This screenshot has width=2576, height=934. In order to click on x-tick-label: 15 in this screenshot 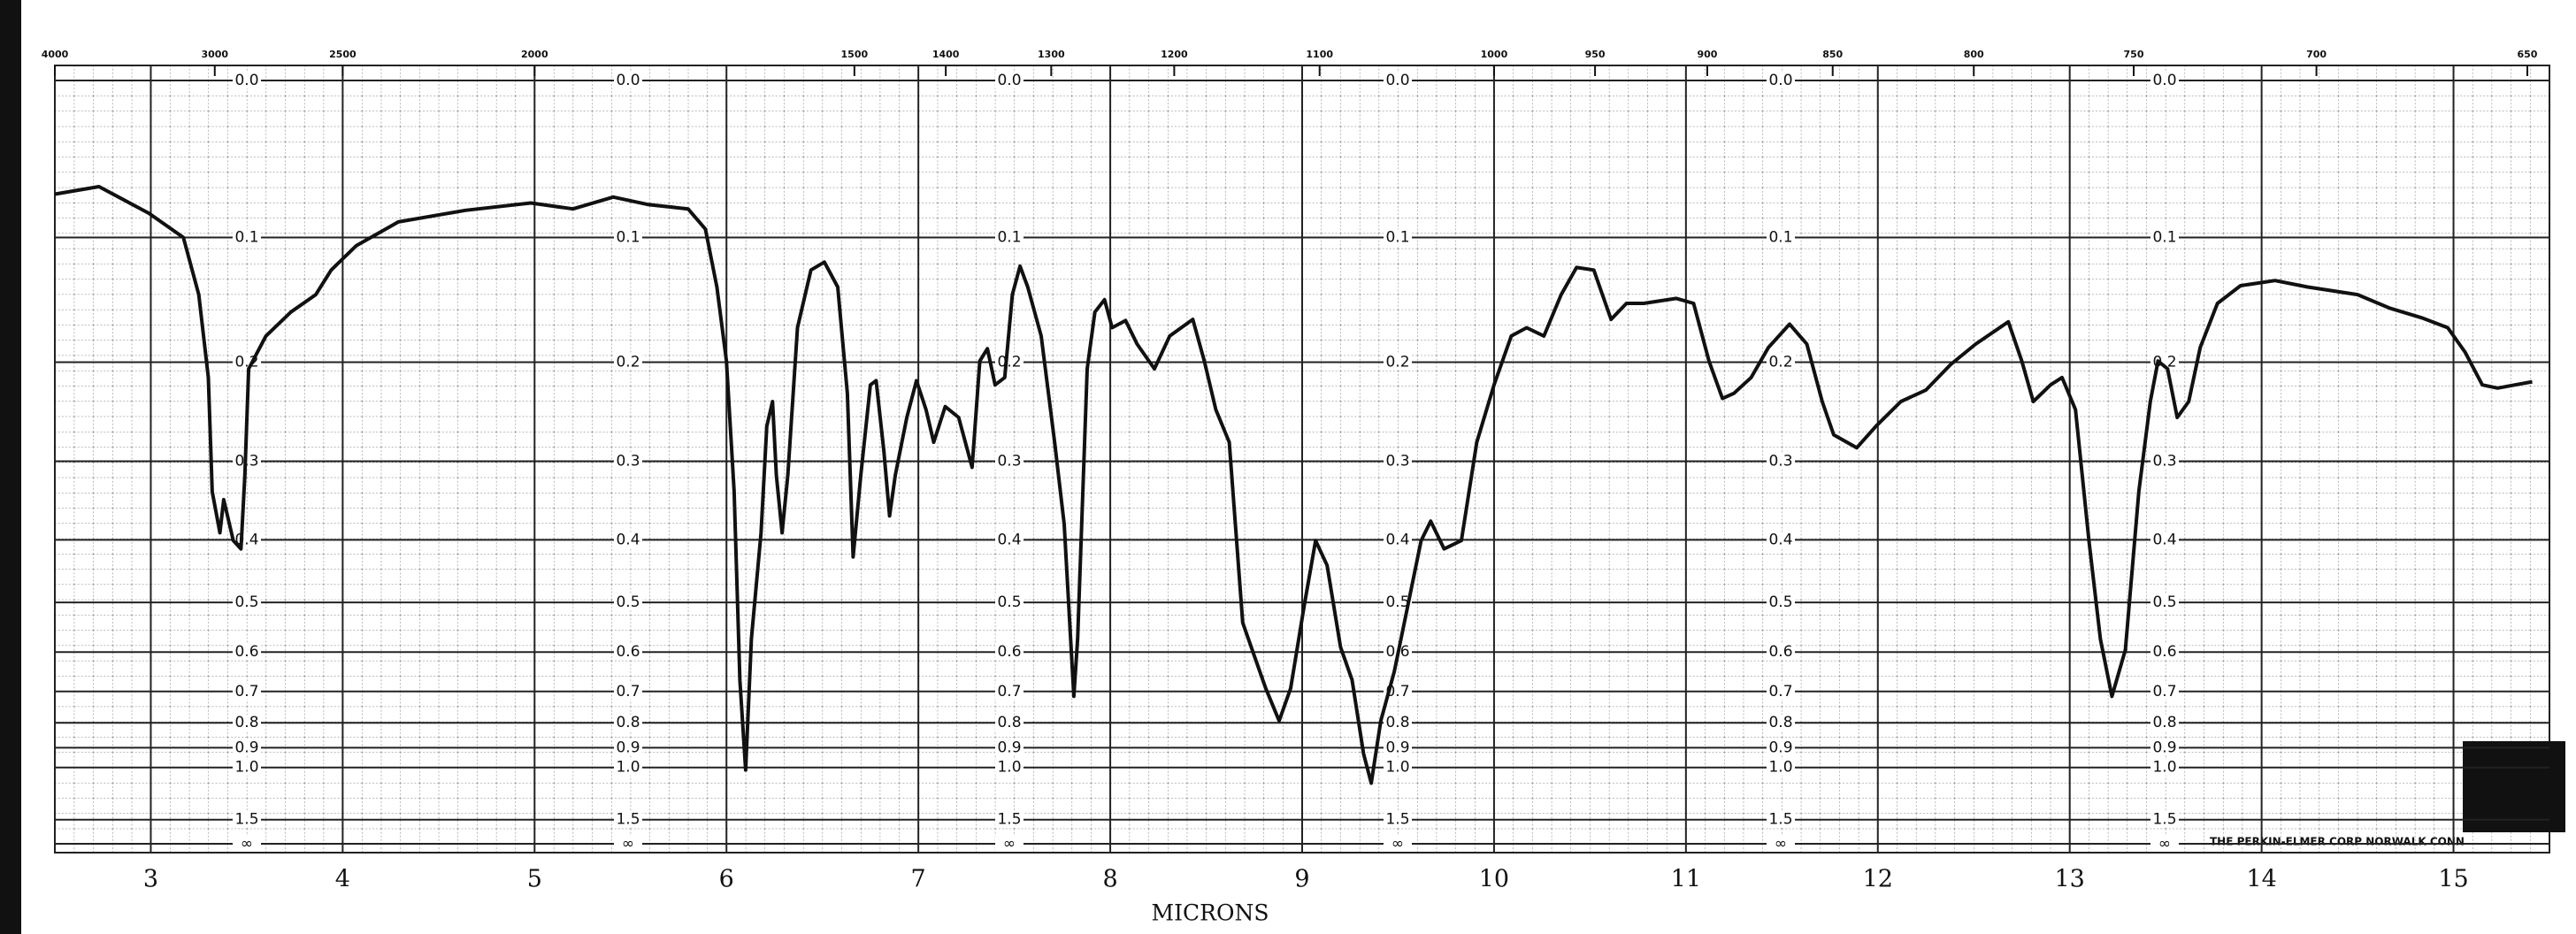, I will do `click(2453, 880)`.